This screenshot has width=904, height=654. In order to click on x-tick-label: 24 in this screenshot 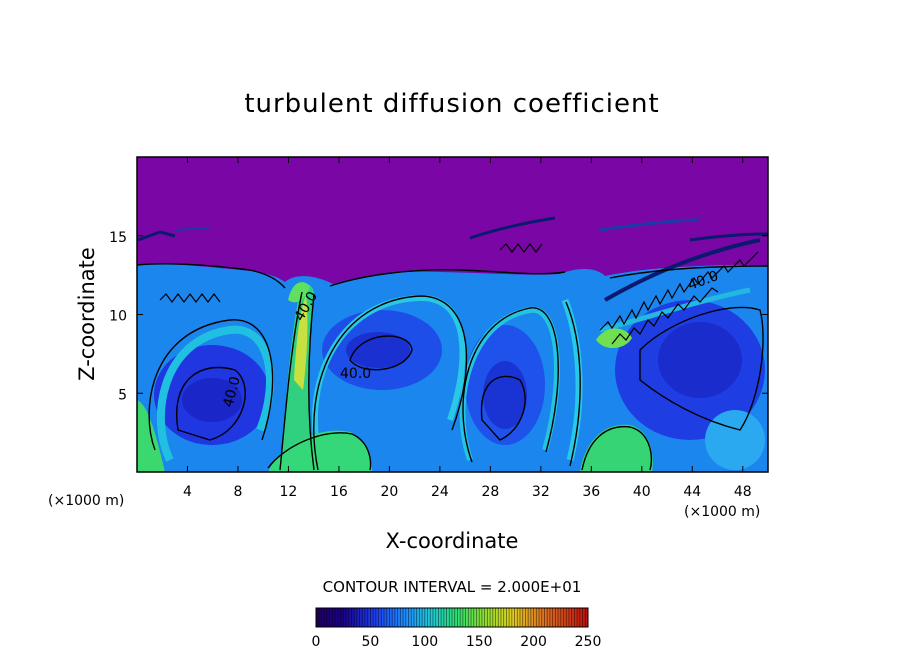, I will do `click(440, 492)`.